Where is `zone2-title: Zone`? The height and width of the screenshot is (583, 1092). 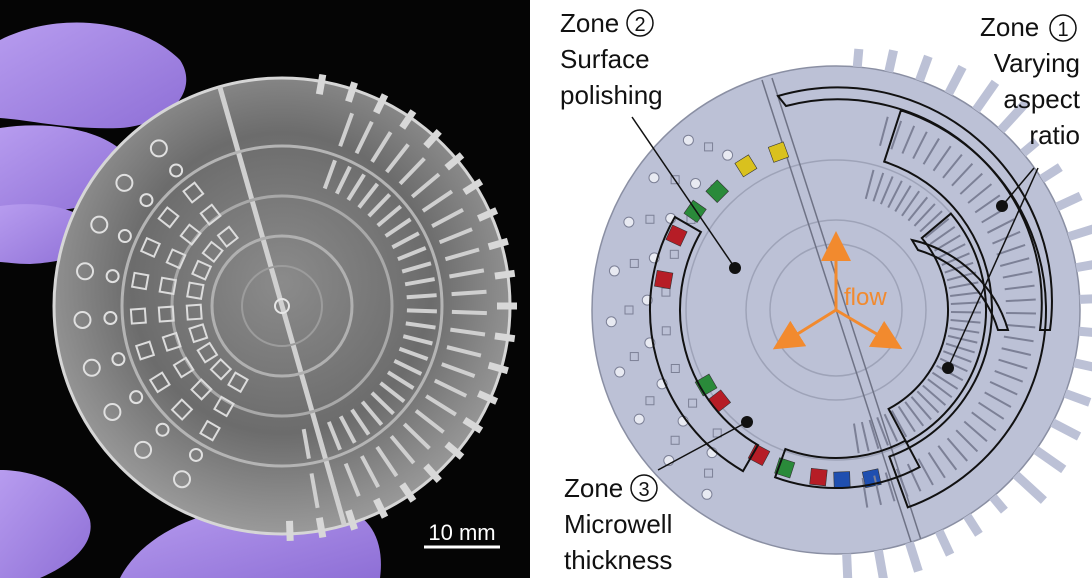
zone2-title: Zone is located at coordinates (589, 23).